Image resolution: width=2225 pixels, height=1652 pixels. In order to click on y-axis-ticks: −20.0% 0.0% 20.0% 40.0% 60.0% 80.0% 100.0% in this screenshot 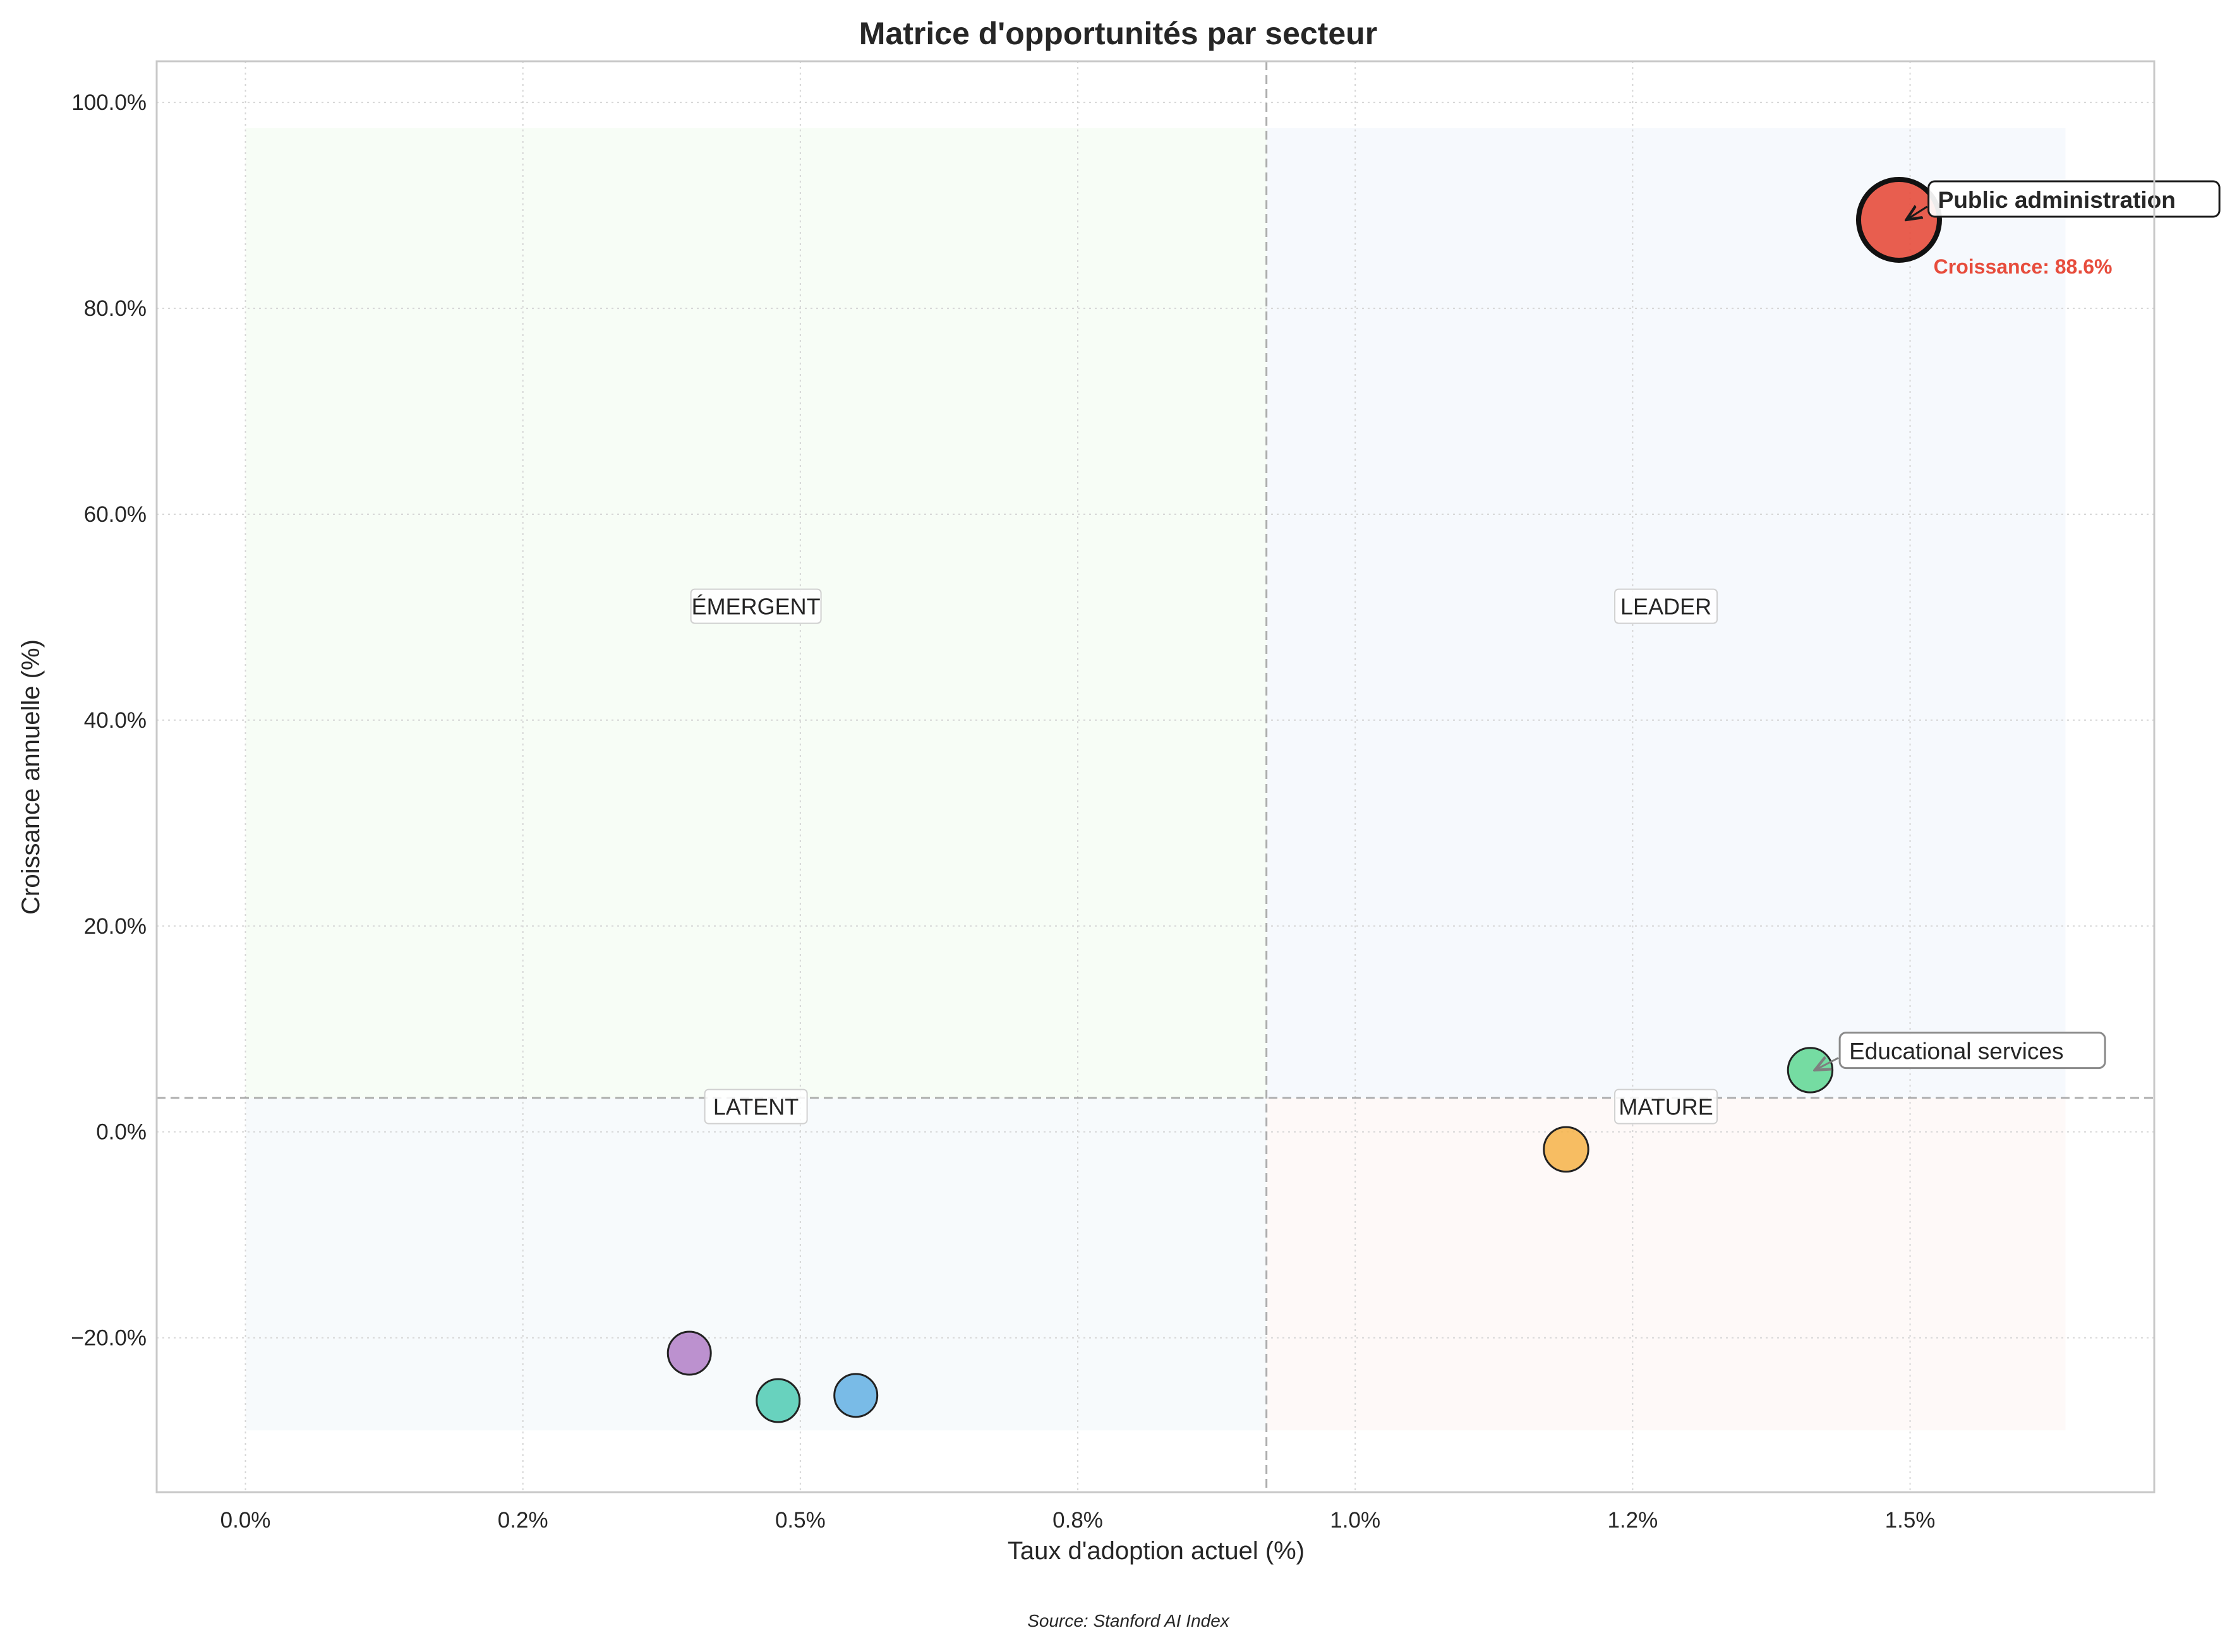, I will do `click(109, 720)`.